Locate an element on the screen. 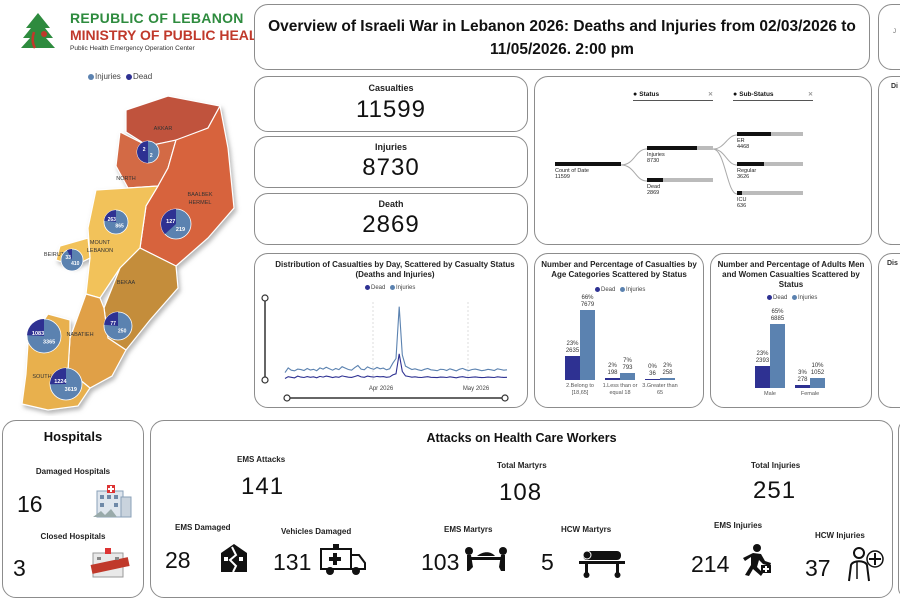  map-bubble-north: 22 is located at coordinates (148, 152).